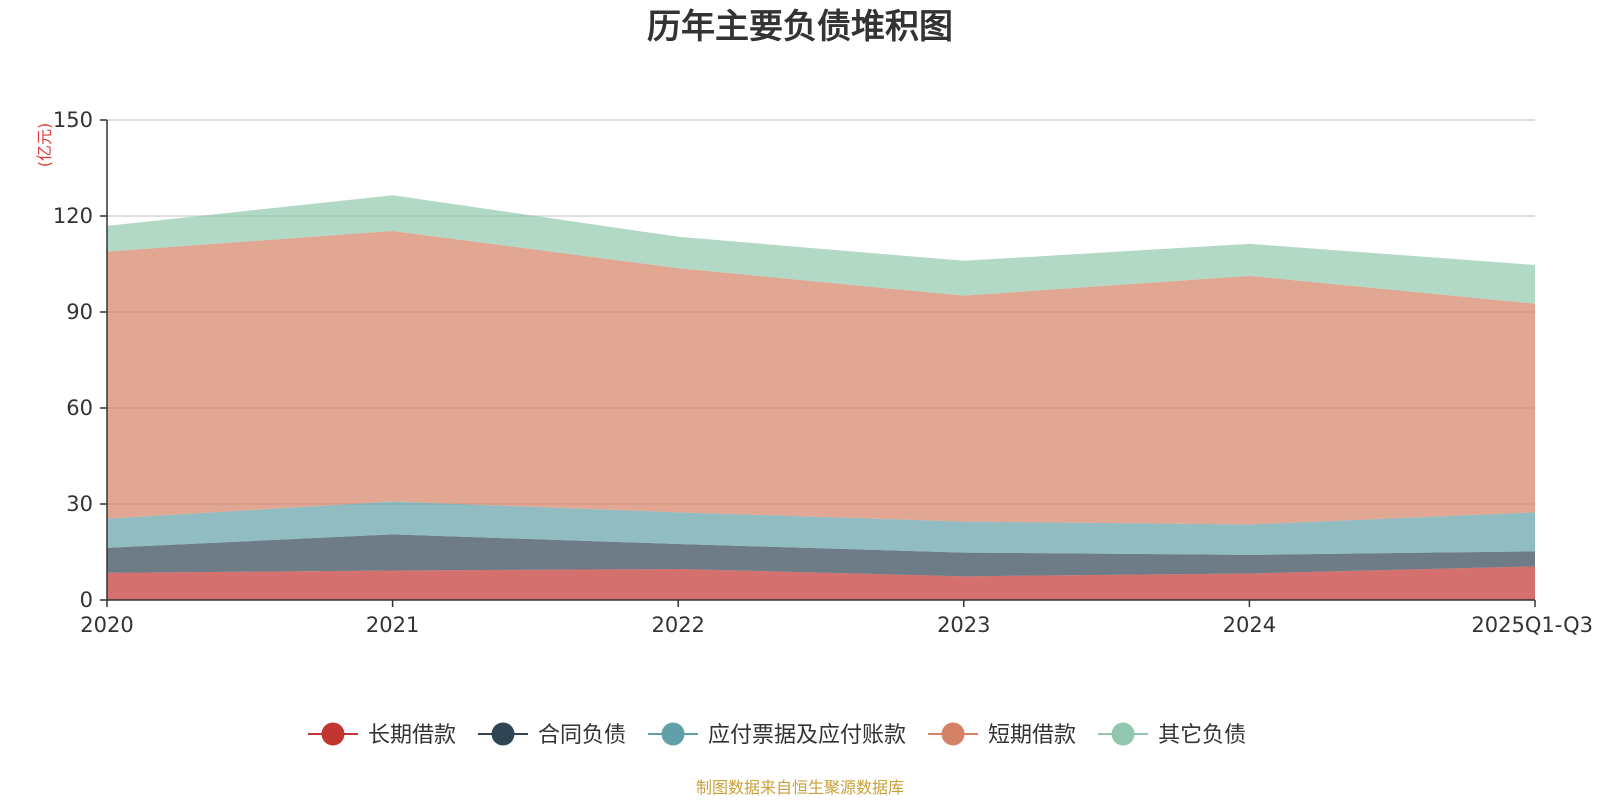  What do you see at coordinates (412, 735) in the screenshot?
I see `legend-label-0: 长期借款` at bounding box center [412, 735].